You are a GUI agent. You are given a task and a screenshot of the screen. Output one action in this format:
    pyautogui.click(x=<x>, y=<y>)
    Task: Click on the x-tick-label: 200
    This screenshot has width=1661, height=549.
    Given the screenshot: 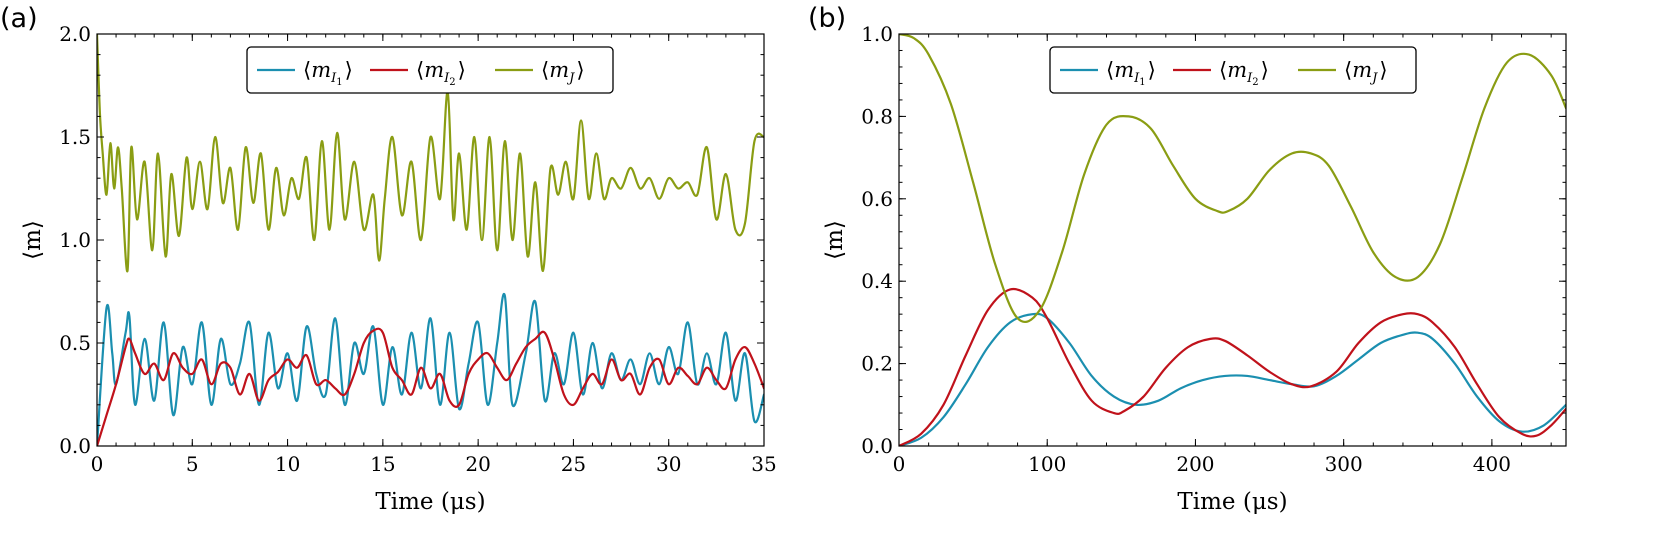 What is the action you would take?
    pyautogui.click(x=1195, y=464)
    